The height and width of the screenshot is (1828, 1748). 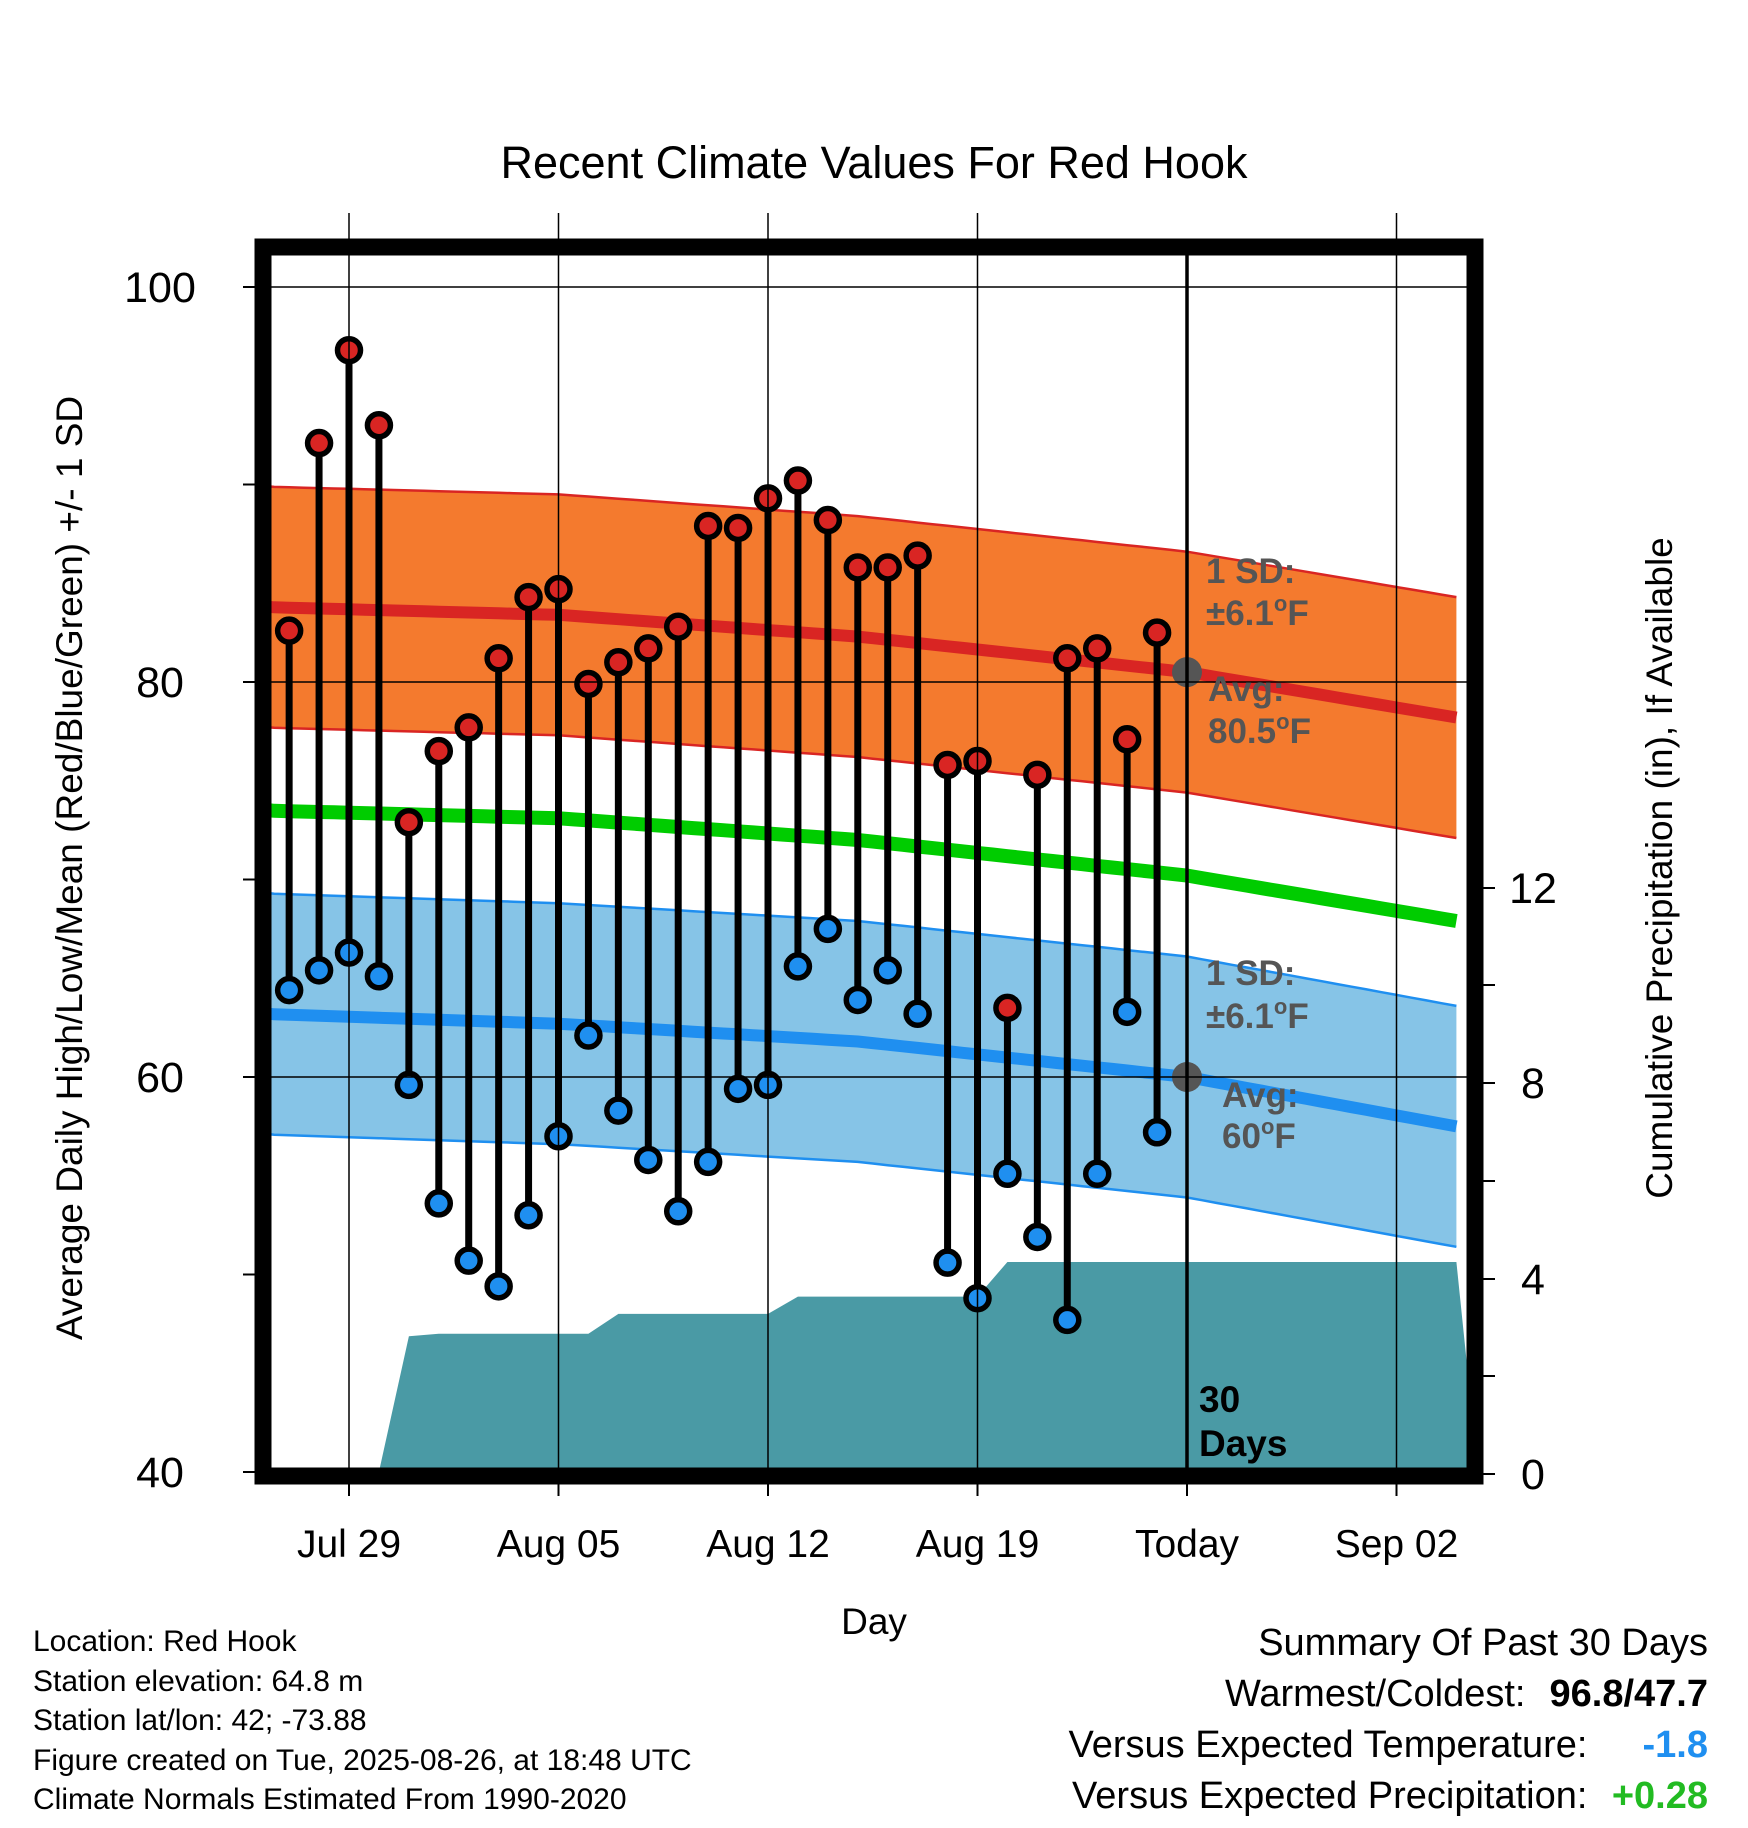 I want to click on temp-anomaly-label: Versus Expected Temperature:, so click(x=1328, y=1745).